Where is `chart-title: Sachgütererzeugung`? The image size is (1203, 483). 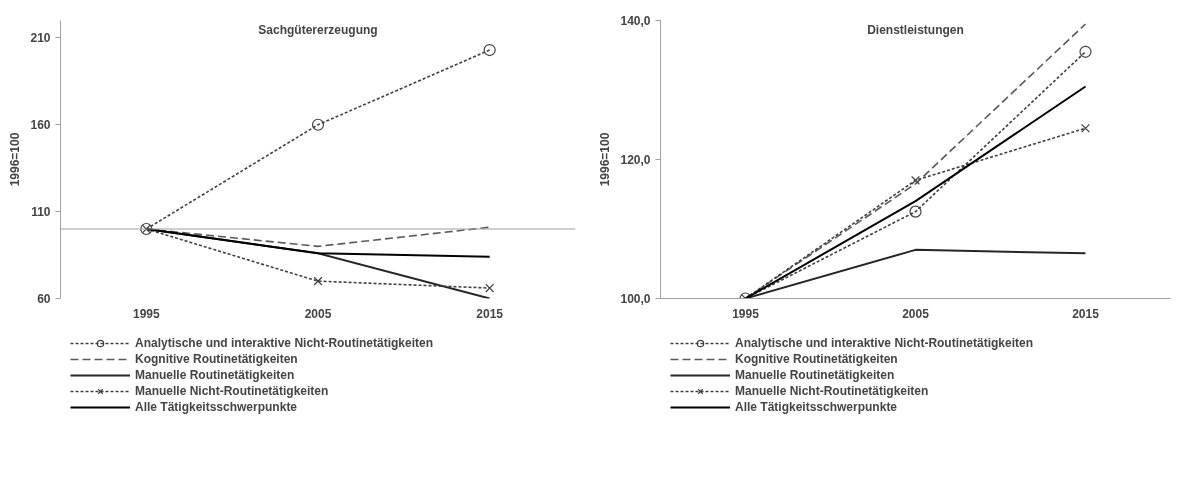
chart-title: Sachgütererzeugung is located at coordinates (318, 29).